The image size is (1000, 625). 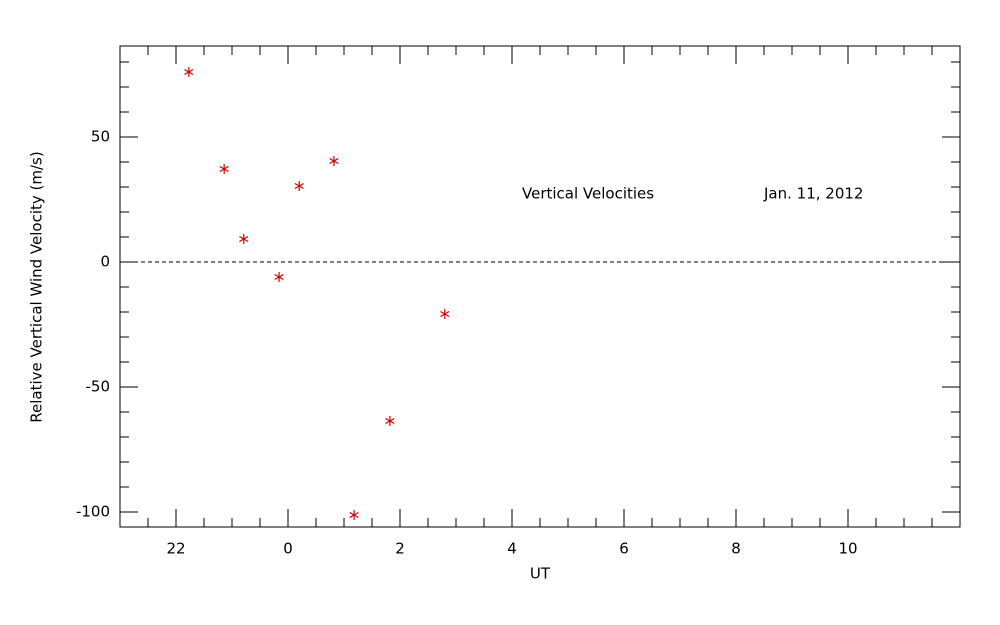 I want to click on x-tick-label: 22, so click(x=175, y=549).